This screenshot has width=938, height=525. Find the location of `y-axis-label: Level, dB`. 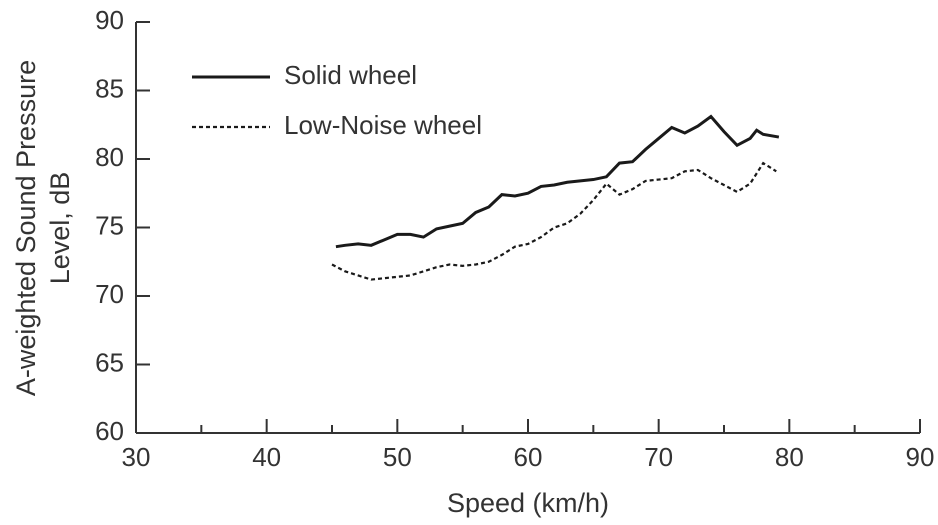

y-axis-label: Level, dB is located at coordinates (60, 228).